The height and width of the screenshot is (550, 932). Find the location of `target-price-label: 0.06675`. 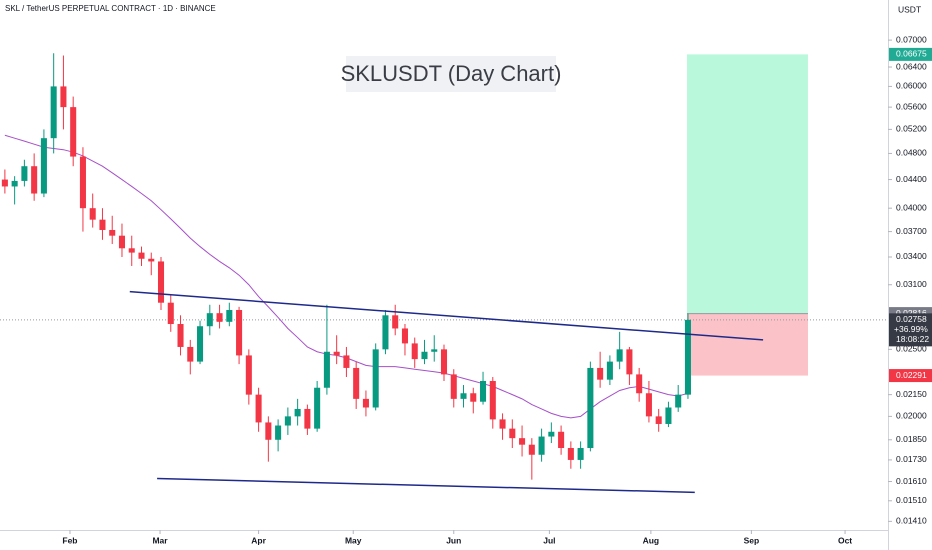

target-price-label: 0.06675 is located at coordinates (911, 54).